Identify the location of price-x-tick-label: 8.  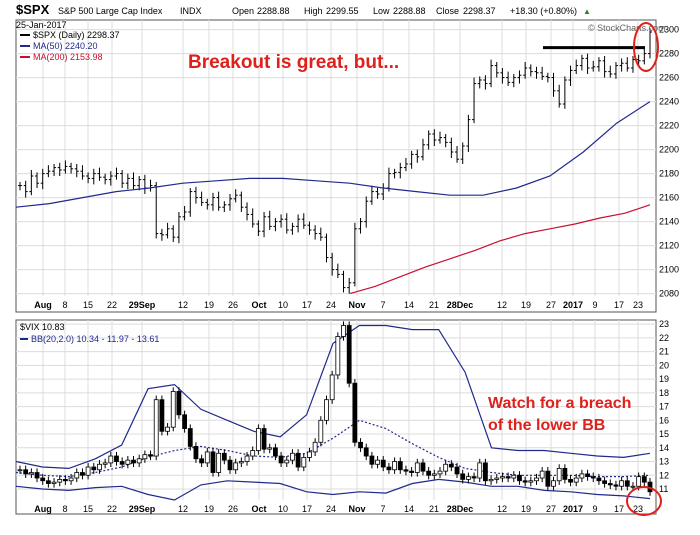
(64, 305).